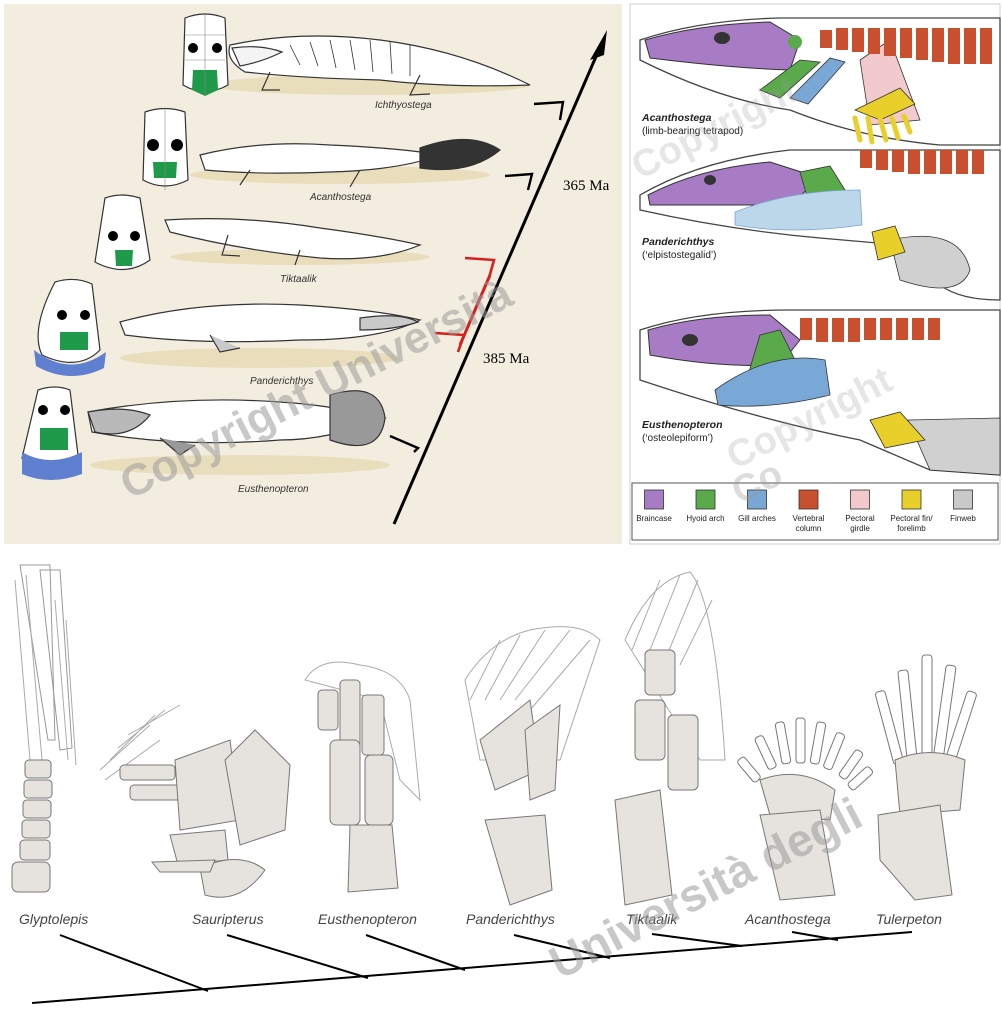 The image size is (1002, 1013). Describe the element at coordinates (475, 310) in the screenshot. I see `red-interval` at that location.